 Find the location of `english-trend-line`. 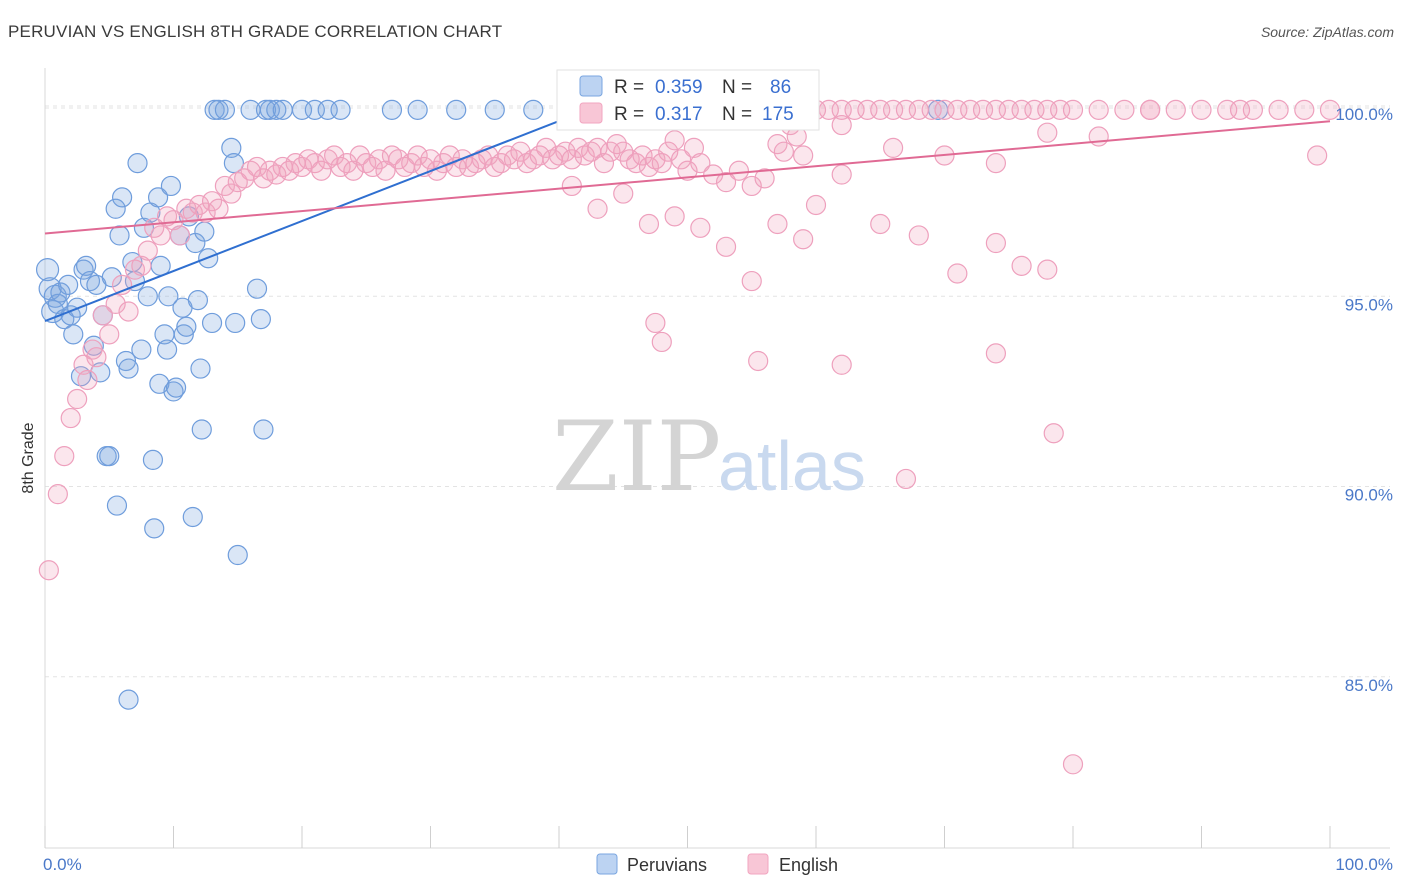

english-trend-line is located at coordinates (687, 177).